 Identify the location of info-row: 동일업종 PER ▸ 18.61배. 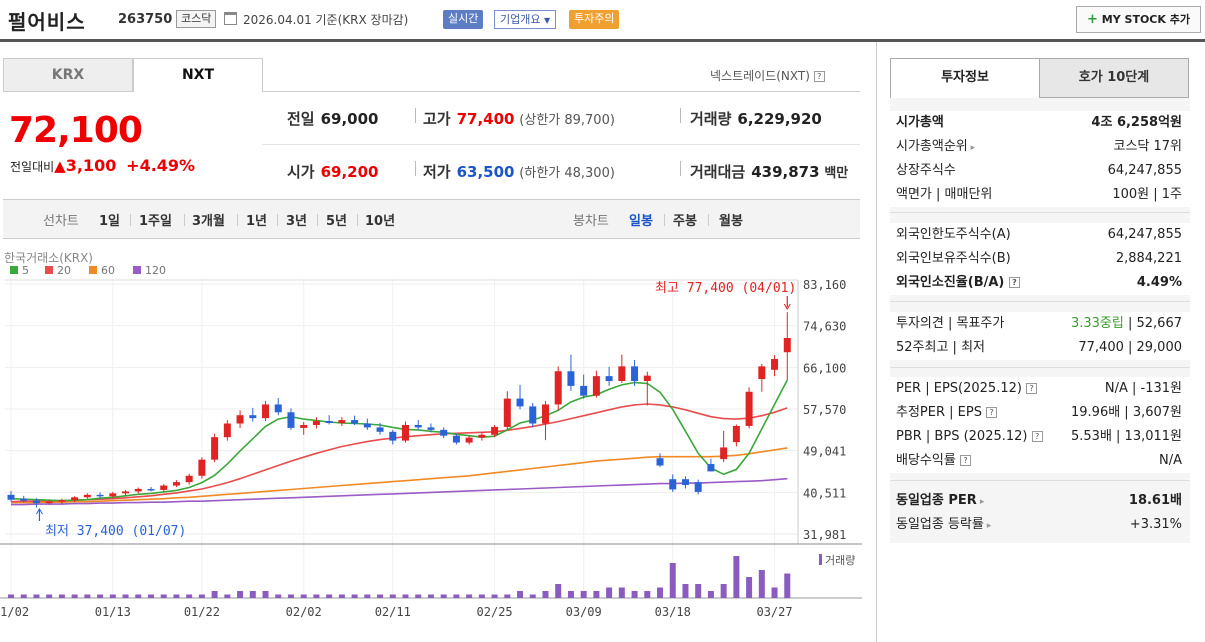
(1040, 501).